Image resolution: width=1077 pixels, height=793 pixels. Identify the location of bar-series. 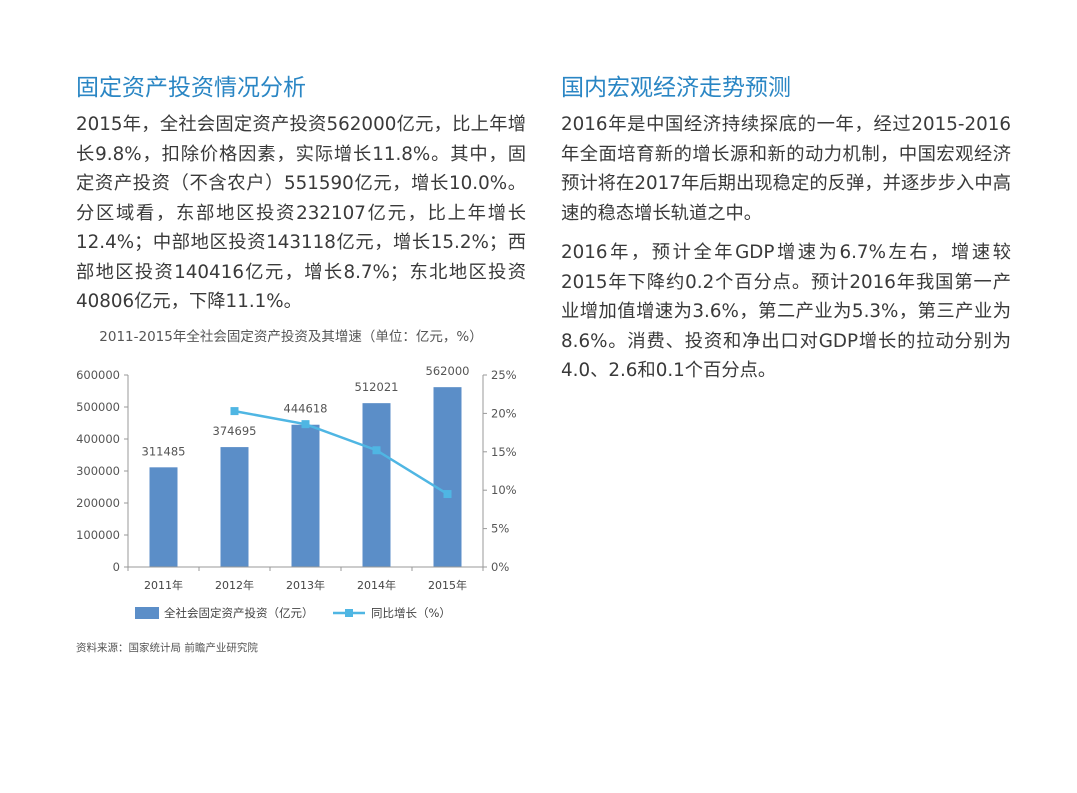
(305, 477).